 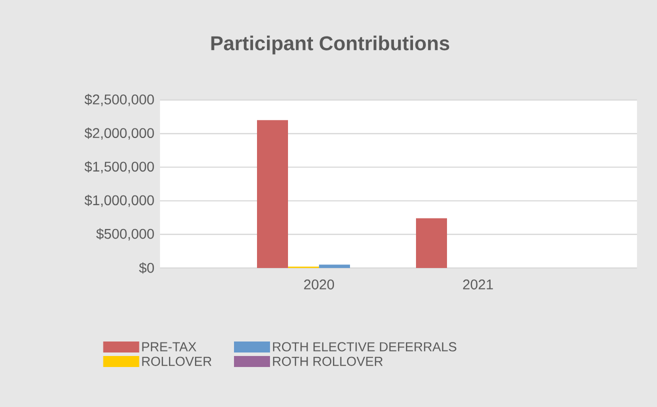 I want to click on x-tick-label: 2020, so click(x=319, y=285).